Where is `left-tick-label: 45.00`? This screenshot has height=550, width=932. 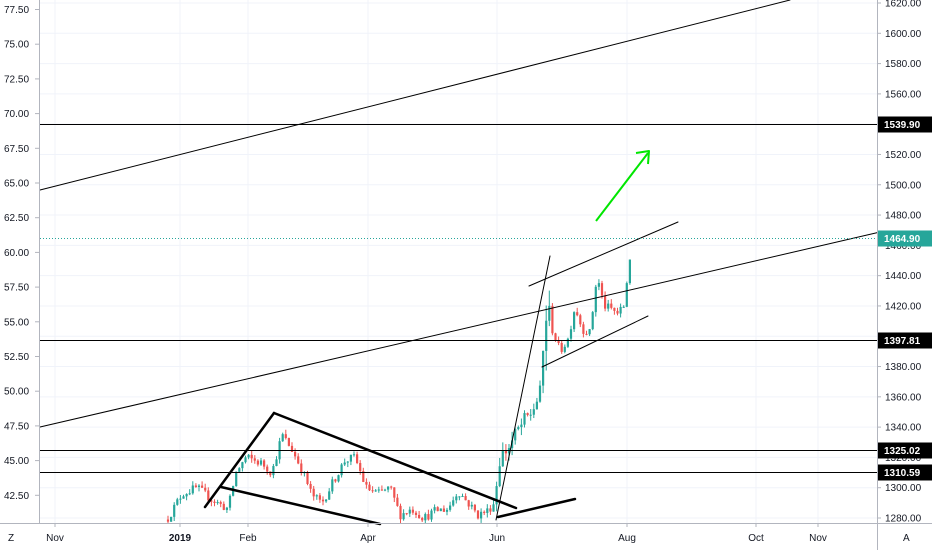
left-tick-label: 45.00 is located at coordinates (16, 461).